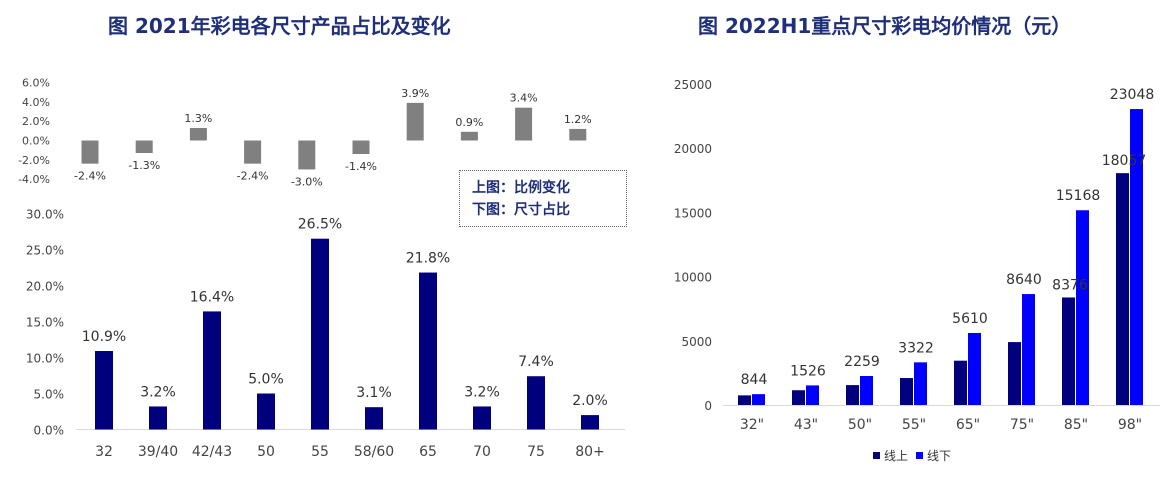  I want to click on price-data-label-offline: 8640, so click(1024, 280).